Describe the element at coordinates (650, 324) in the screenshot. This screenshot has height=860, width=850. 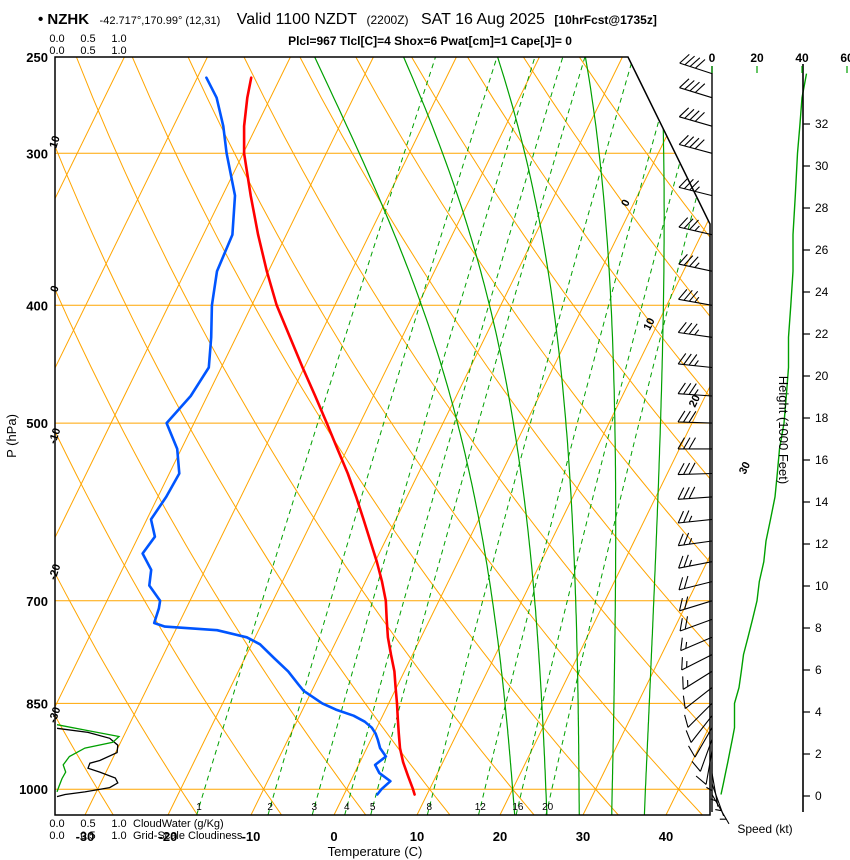
I see `isotherm-label: 10` at that location.